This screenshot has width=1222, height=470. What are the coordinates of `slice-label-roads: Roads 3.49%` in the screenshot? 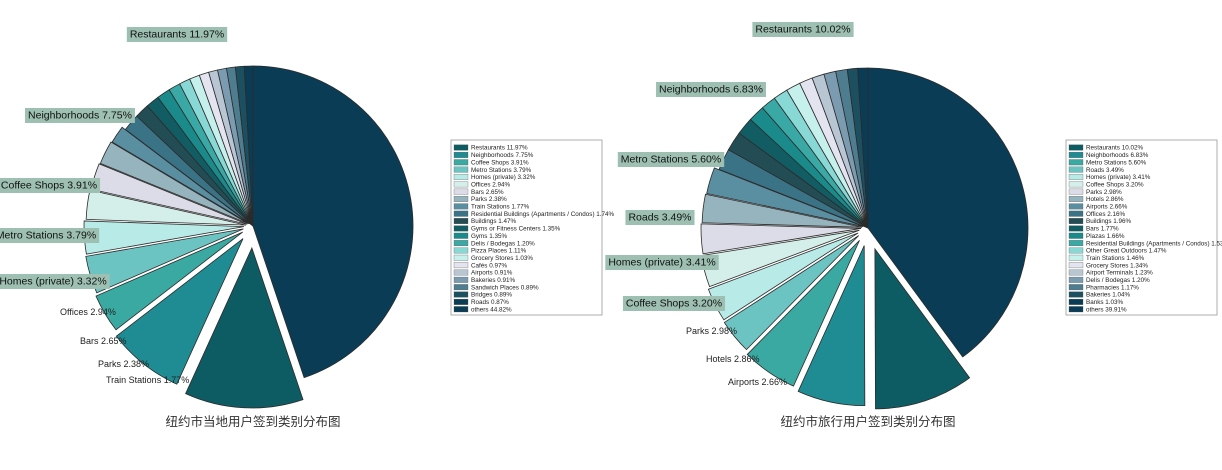 It's located at (659, 218).